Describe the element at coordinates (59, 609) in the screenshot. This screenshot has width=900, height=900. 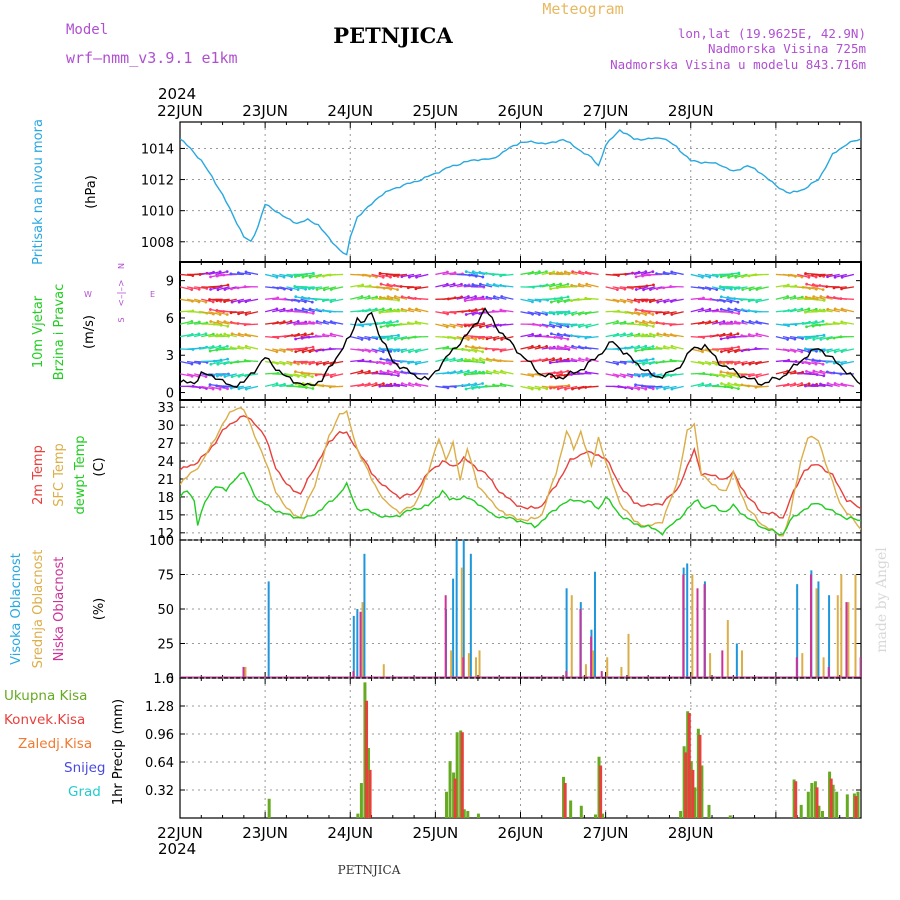
I see `cloud-ylabel-low: Niska Oblacnost` at that location.